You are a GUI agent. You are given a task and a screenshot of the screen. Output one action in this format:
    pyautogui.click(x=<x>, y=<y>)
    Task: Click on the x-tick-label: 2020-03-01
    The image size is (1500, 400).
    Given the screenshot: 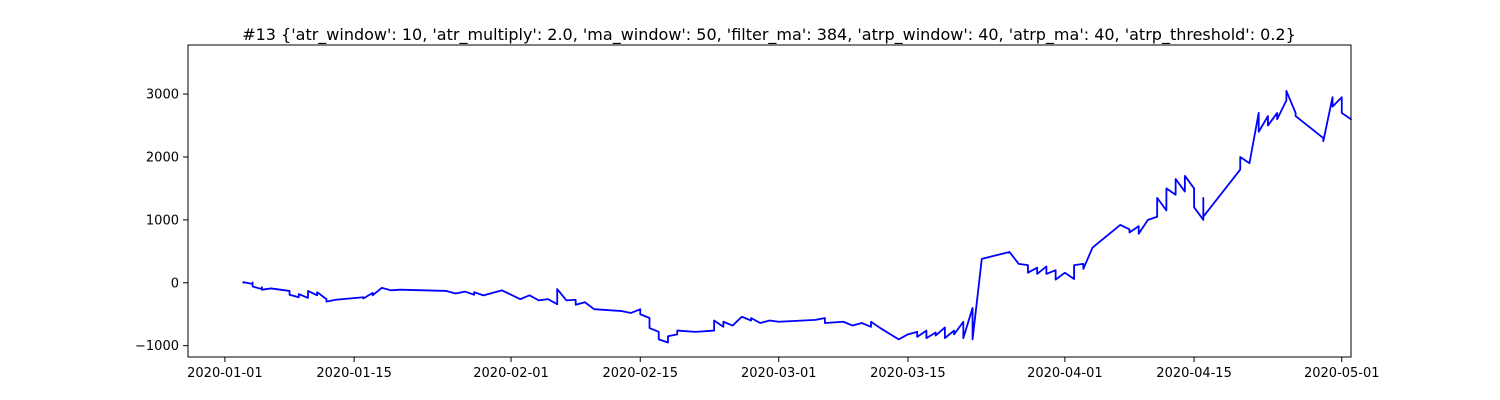 What is the action you would take?
    pyautogui.click(x=779, y=373)
    